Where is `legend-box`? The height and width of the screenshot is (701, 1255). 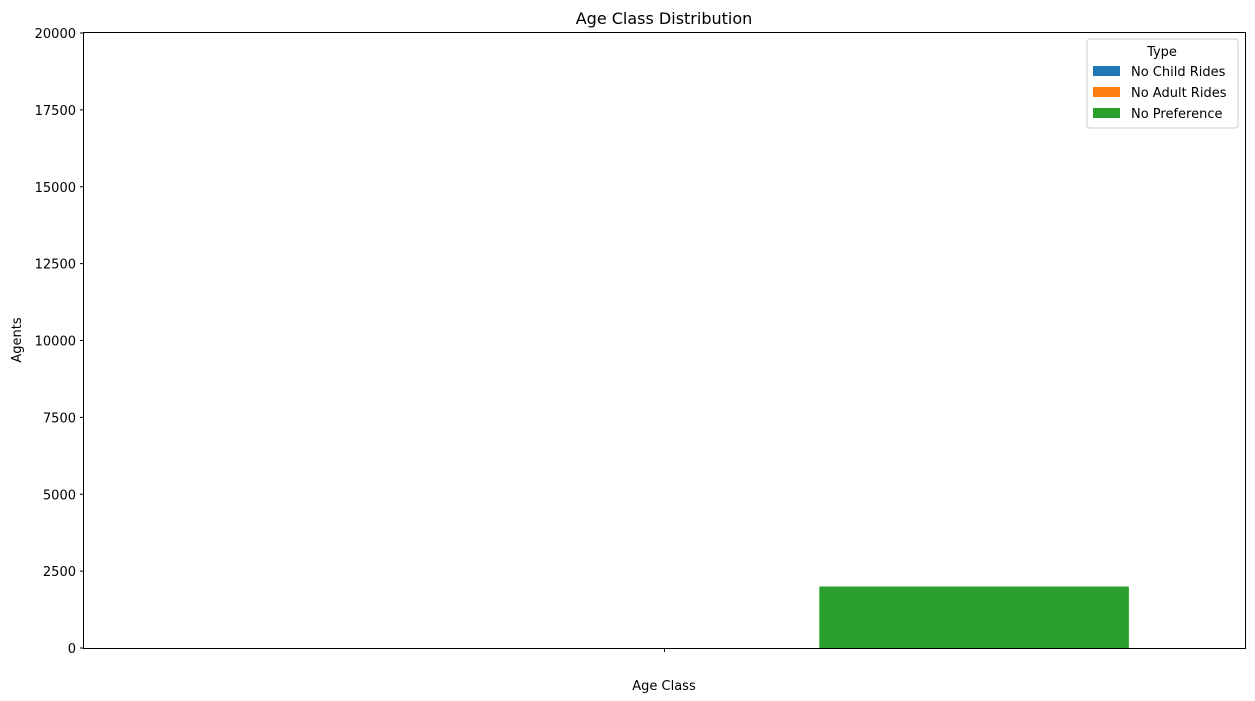
legend-box is located at coordinates (1162, 83).